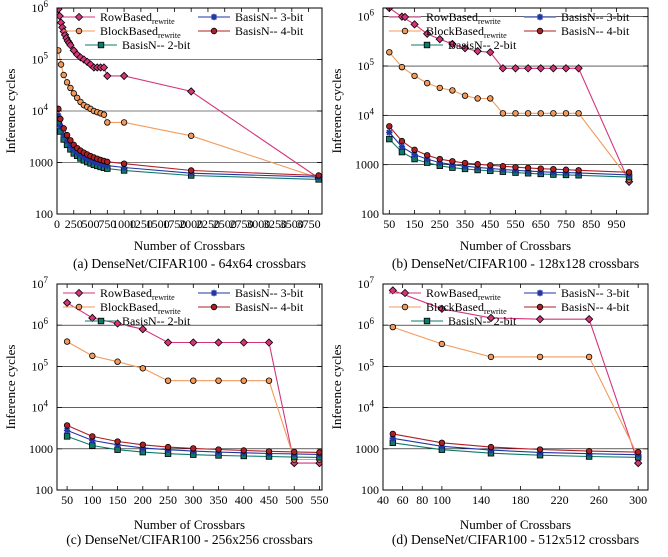  Describe the element at coordinates (124, 224) in the screenshot. I see `x-tick-label: 1000` at that location.